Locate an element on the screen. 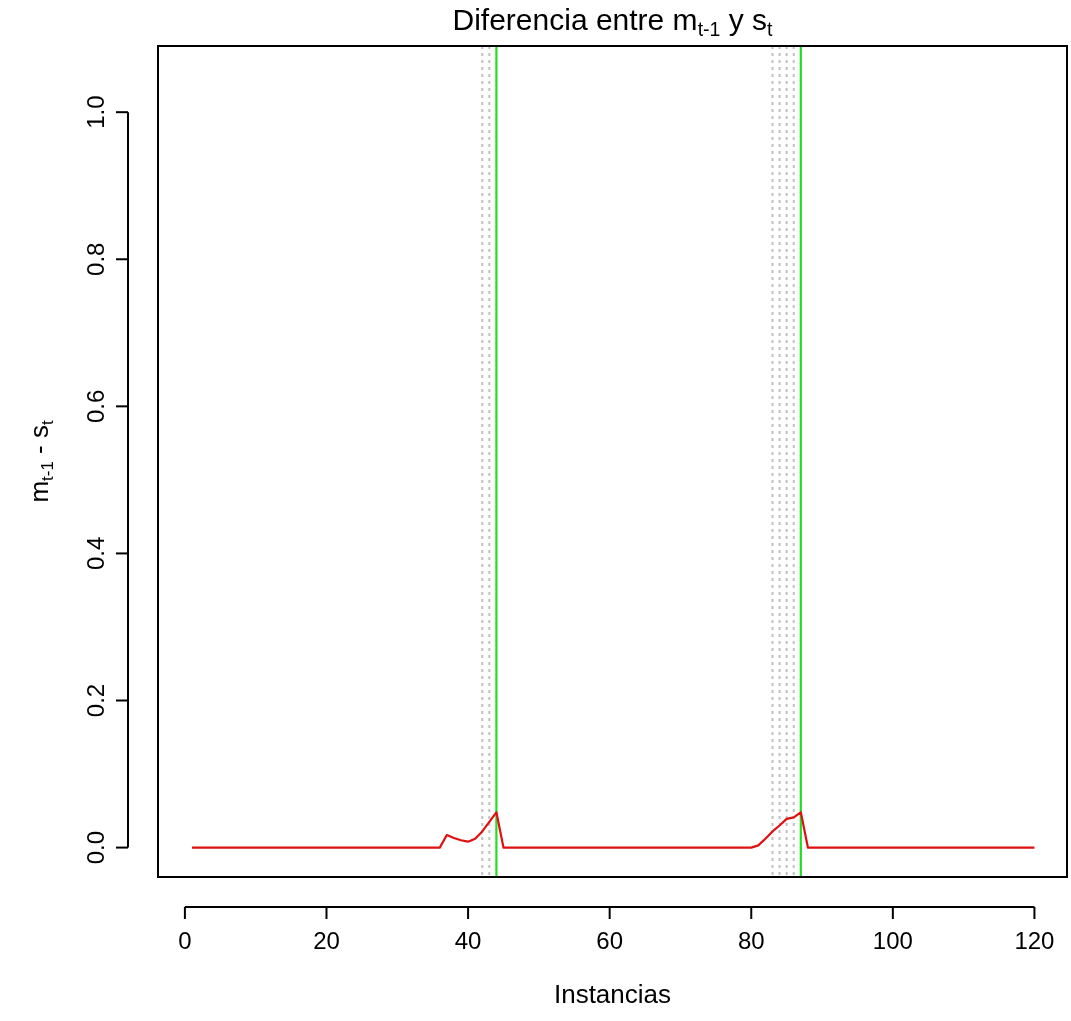 This screenshot has height=1021, width=1071. x-tick-label: 100 is located at coordinates (892, 940).